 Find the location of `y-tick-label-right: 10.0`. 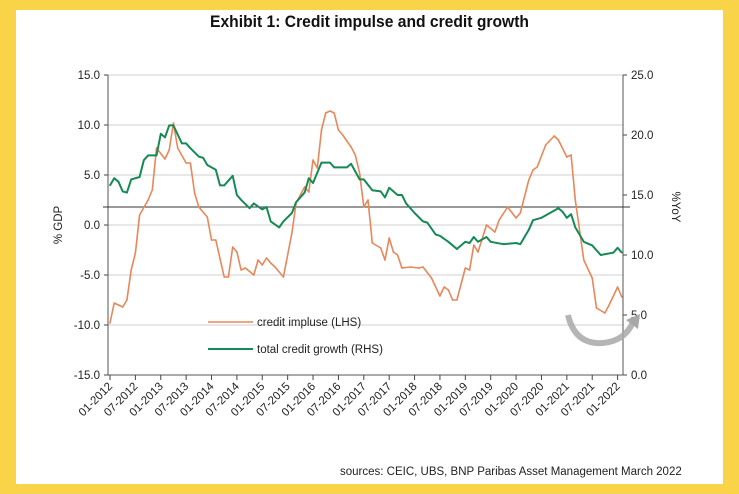

y-tick-label-right: 10.0 is located at coordinates (642, 256).